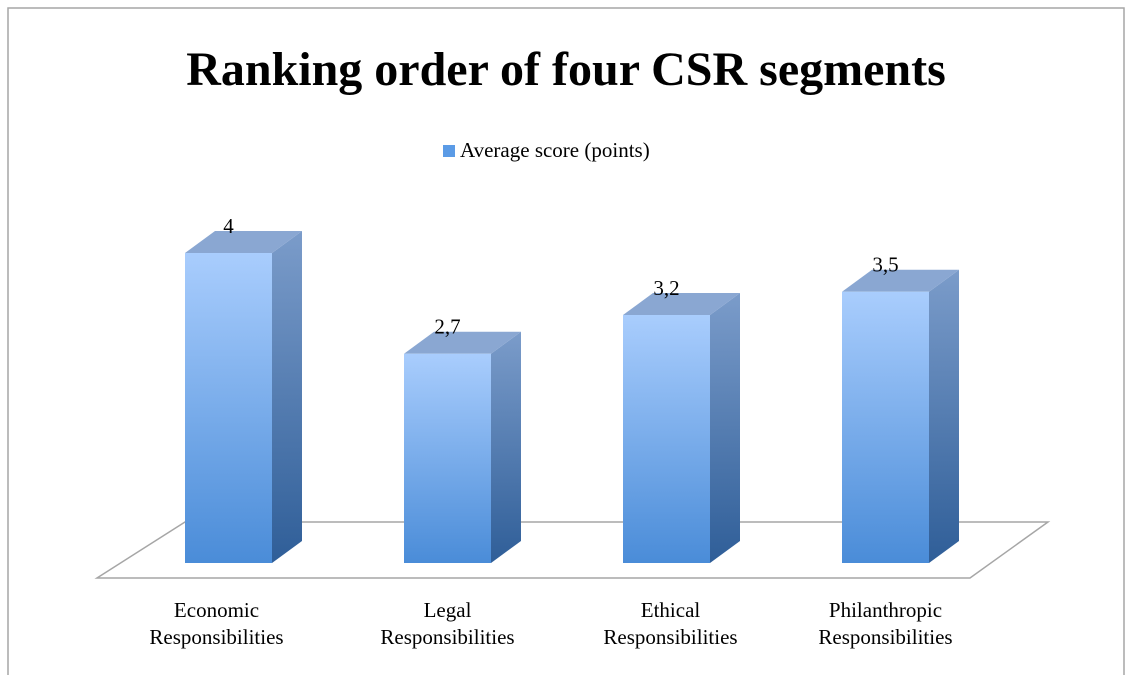 The image size is (1133, 675). What do you see at coordinates (449, 151) in the screenshot?
I see `legend-swatch` at bounding box center [449, 151].